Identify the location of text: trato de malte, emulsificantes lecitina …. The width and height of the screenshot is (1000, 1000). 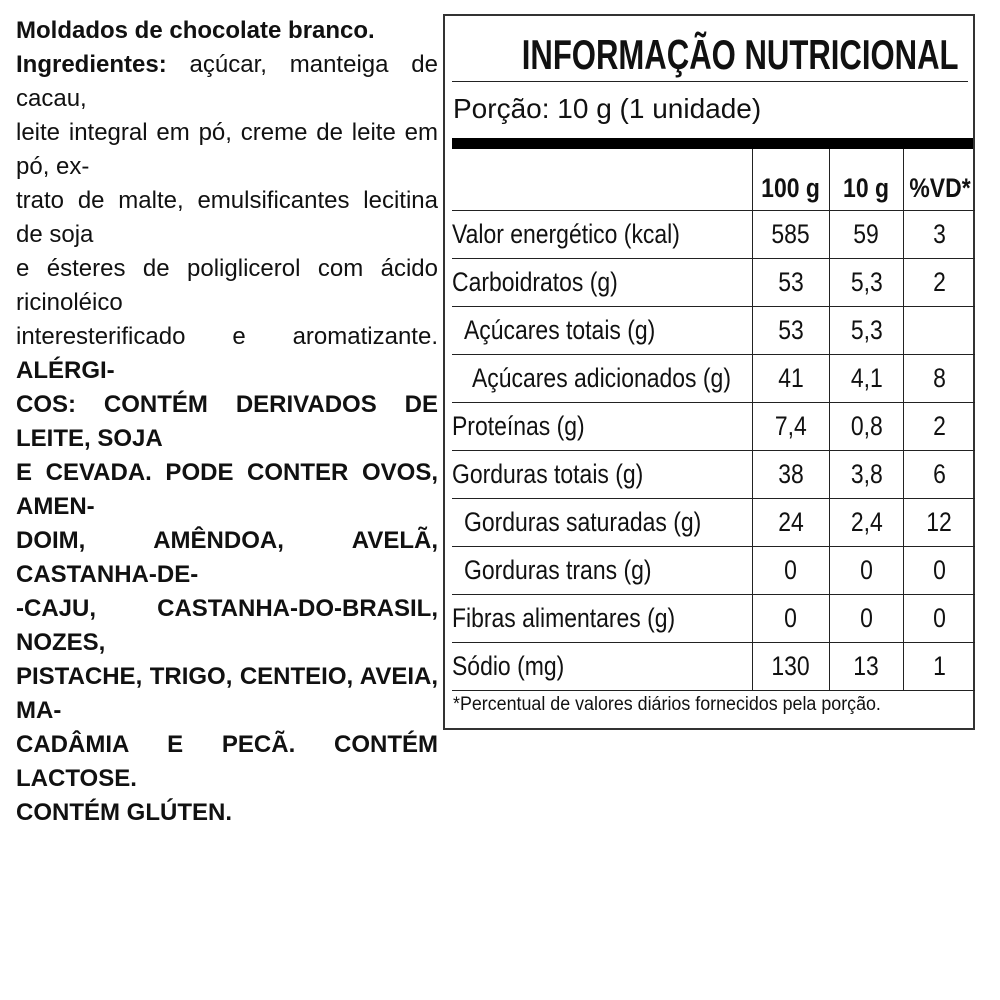
(227, 217).